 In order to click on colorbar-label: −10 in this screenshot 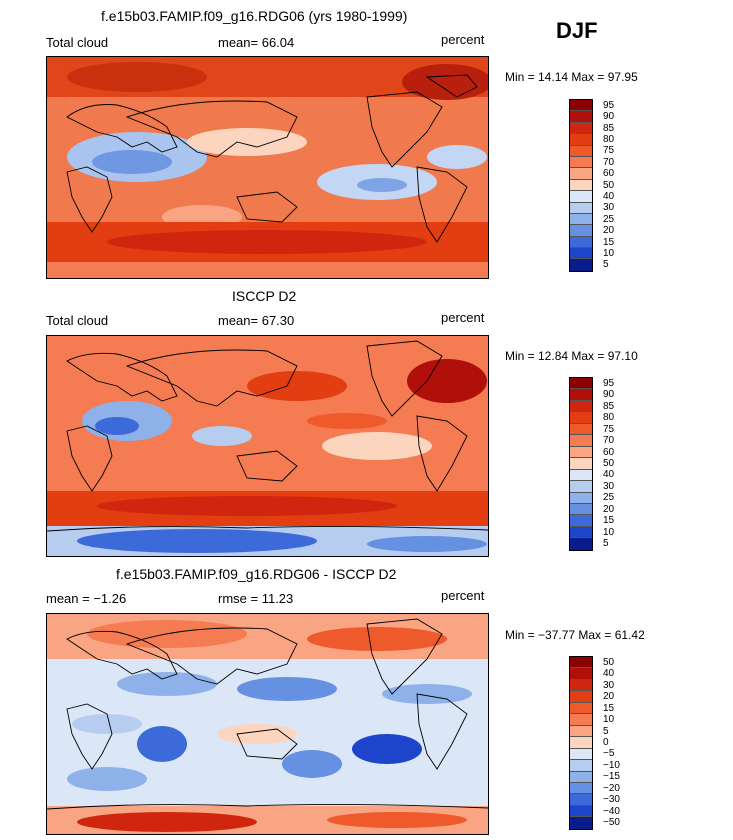, I will do `click(611, 765)`.